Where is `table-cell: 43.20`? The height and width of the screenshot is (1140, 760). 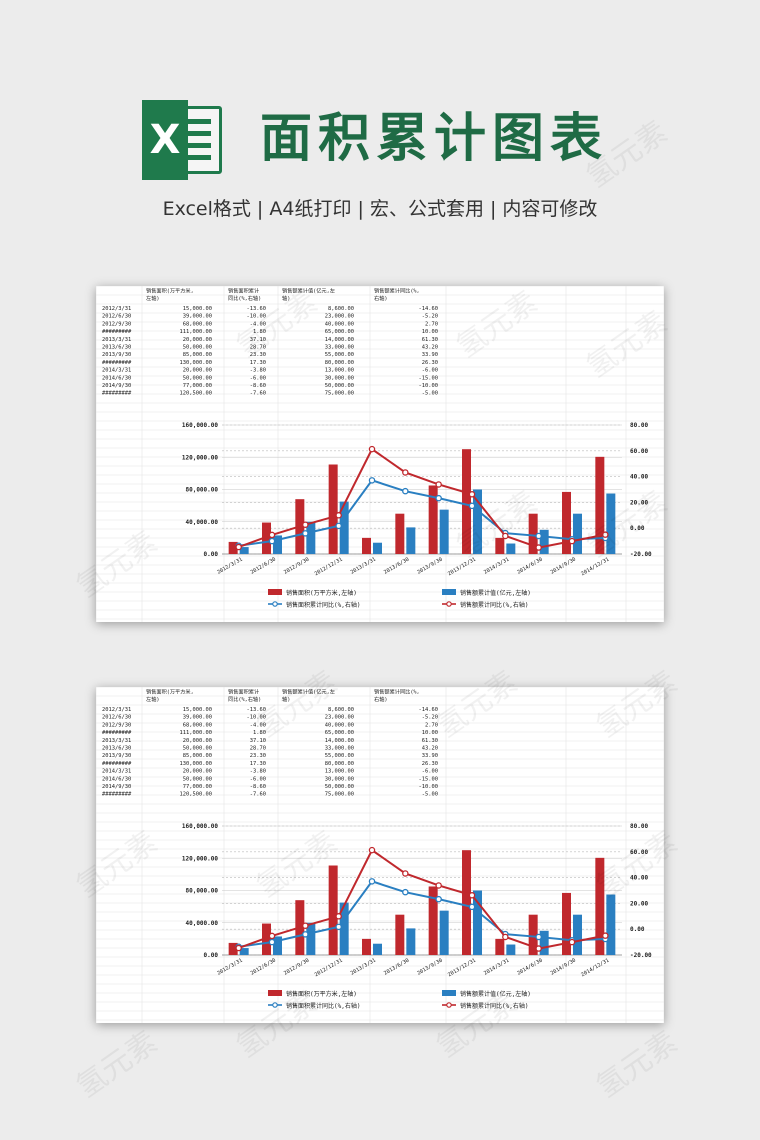 table-cell: 43.20 is located at coordinates (430, 749).